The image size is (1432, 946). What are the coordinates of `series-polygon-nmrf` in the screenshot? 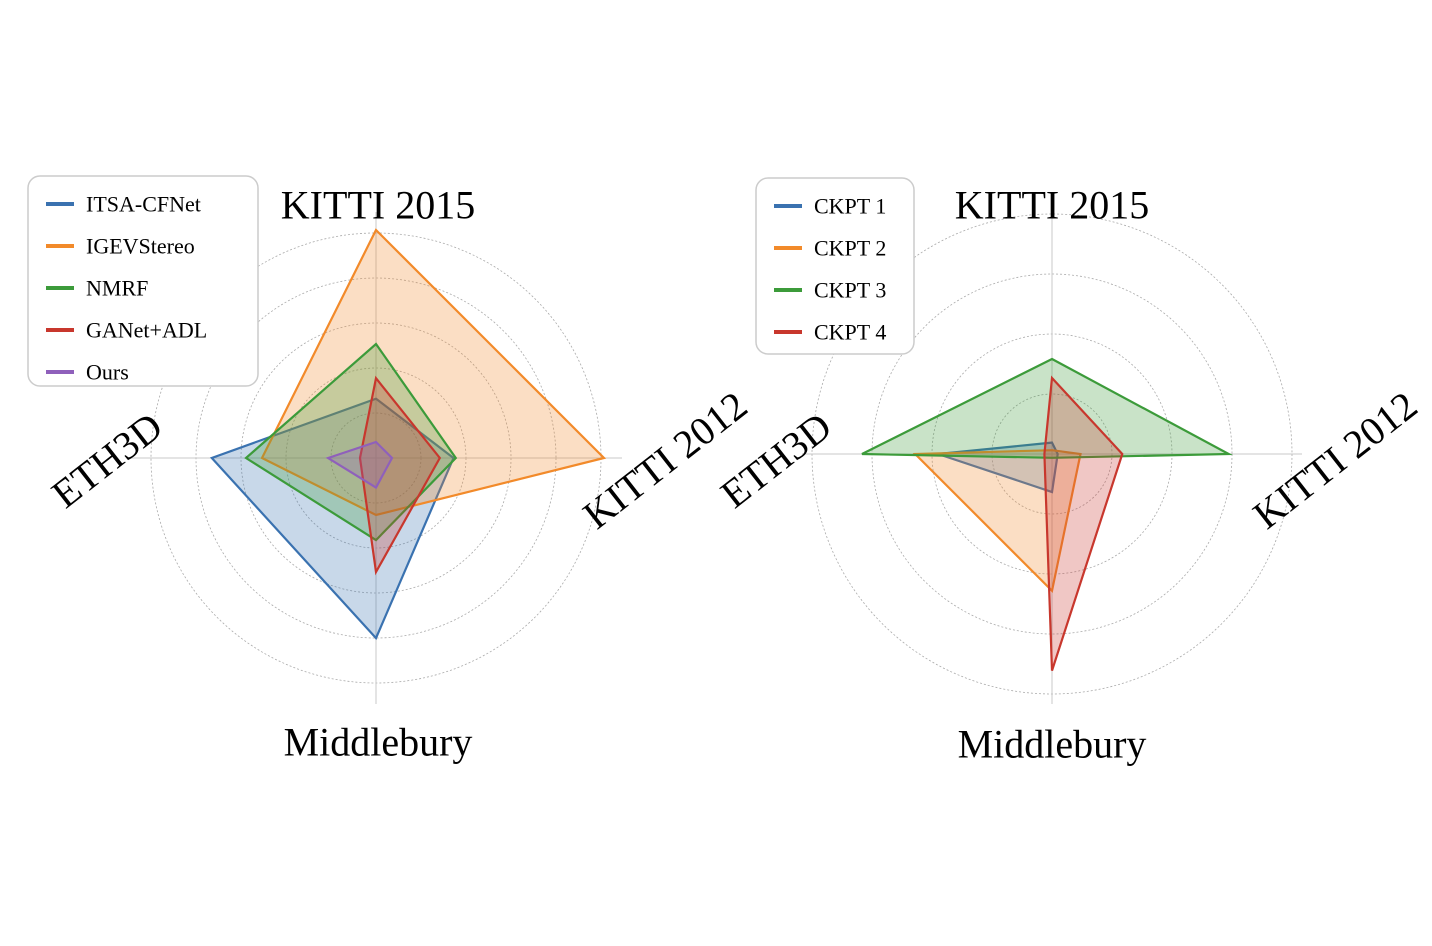 It's located at (351, 442).